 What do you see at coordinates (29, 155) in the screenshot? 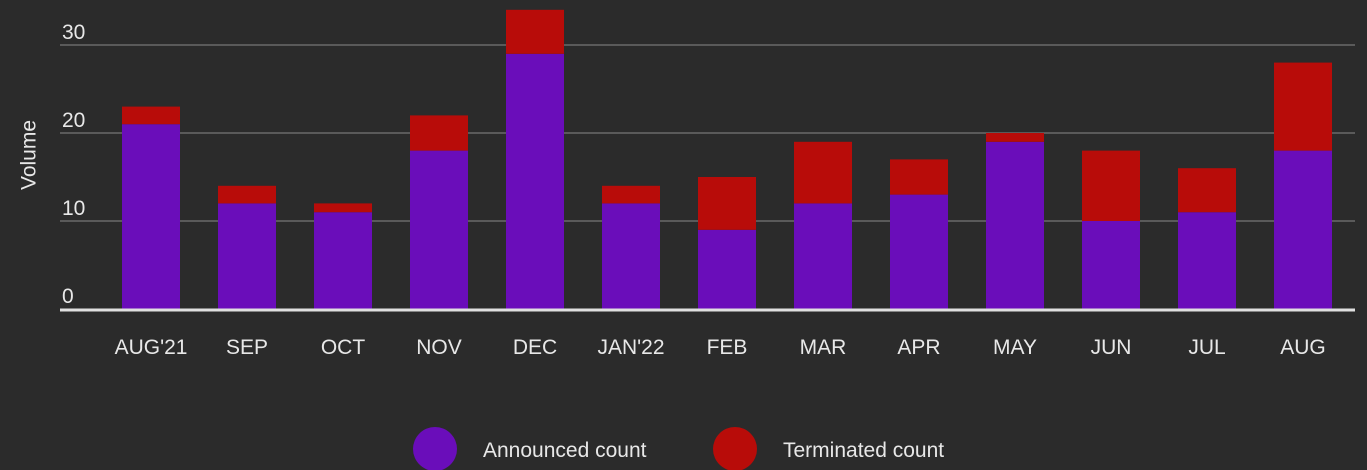
I see `y-axis-label: Volume` at bounding box center [29, 155].